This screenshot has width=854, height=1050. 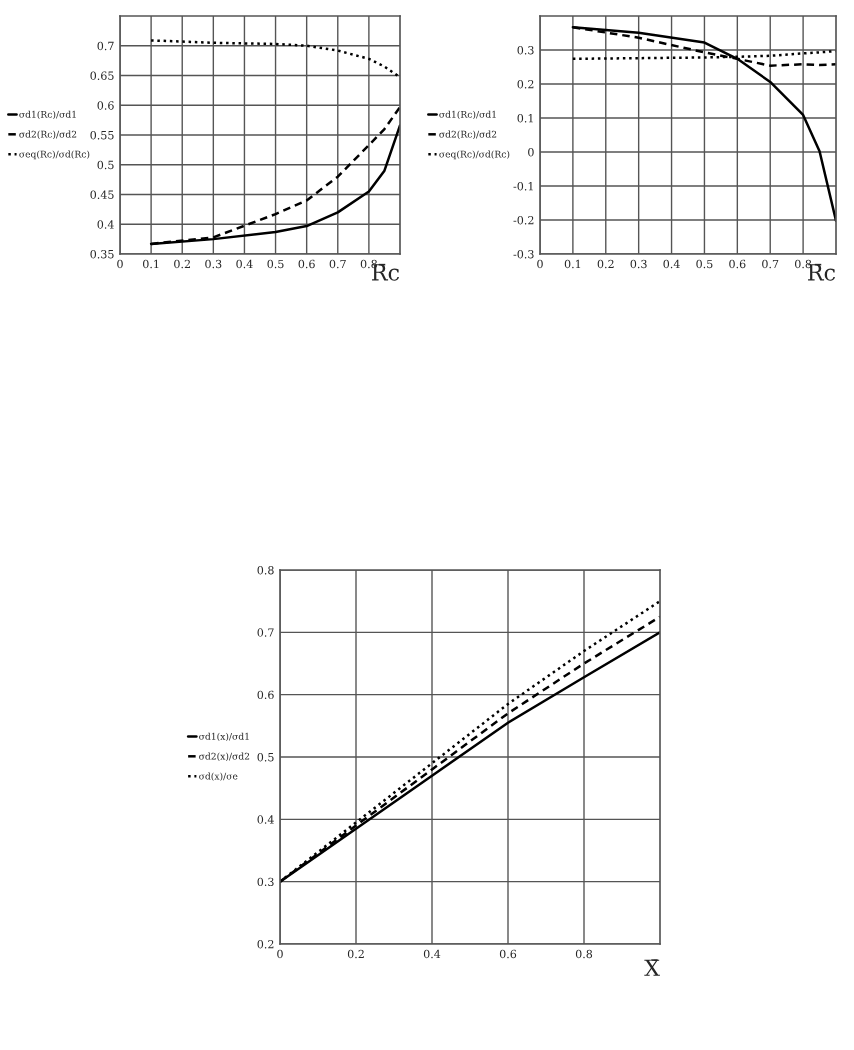 I want to click on x-axis-title: R̄c, so click(x=821, y=272).